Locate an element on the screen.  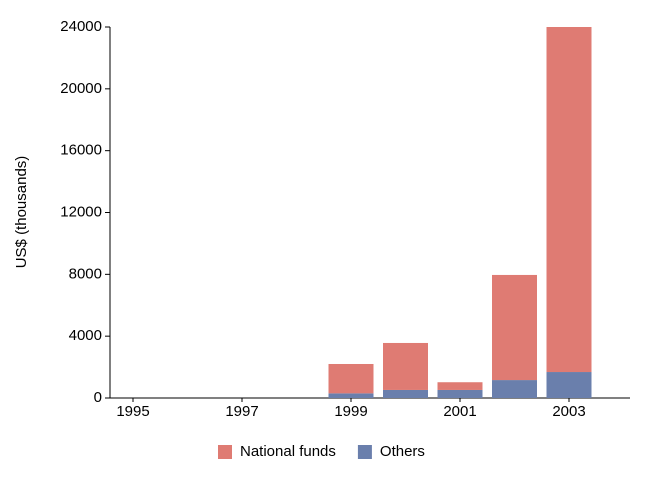
x-tick-label: 1995 is located at coordinates (132, 411).